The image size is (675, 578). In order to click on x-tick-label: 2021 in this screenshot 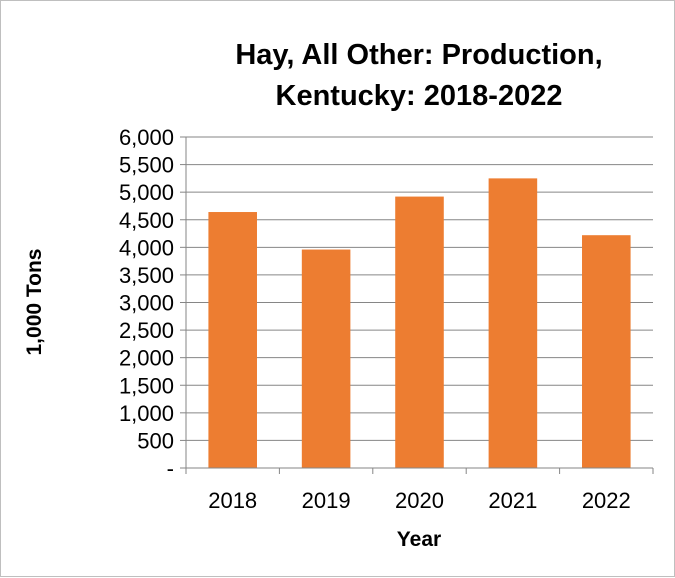, I will do `click(512, 500)`.